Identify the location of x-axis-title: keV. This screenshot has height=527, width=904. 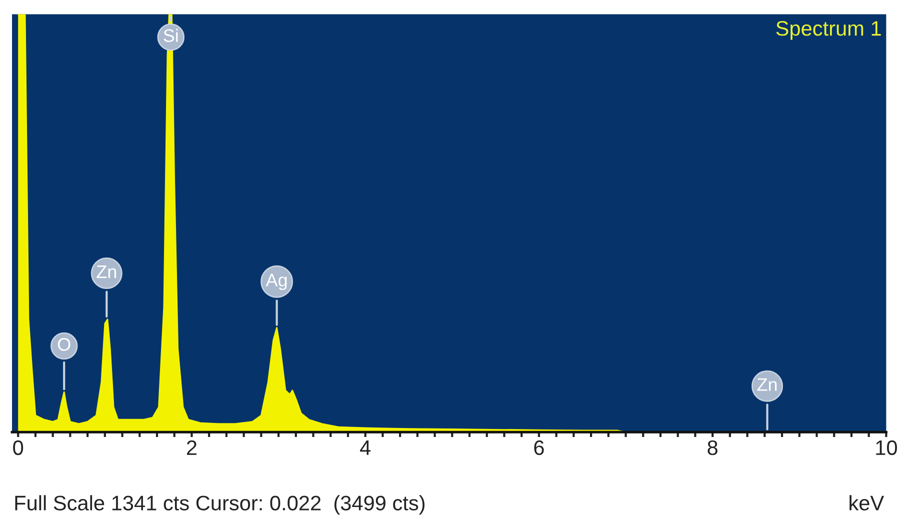
(867, 502).